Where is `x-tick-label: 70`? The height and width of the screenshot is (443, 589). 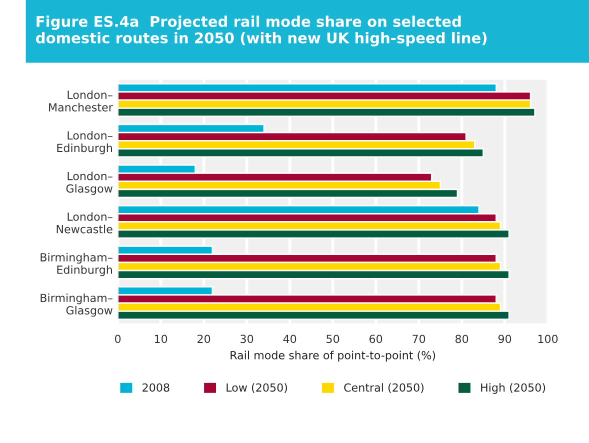
x-tick-label: 70 is located at coordinates (419, 339).